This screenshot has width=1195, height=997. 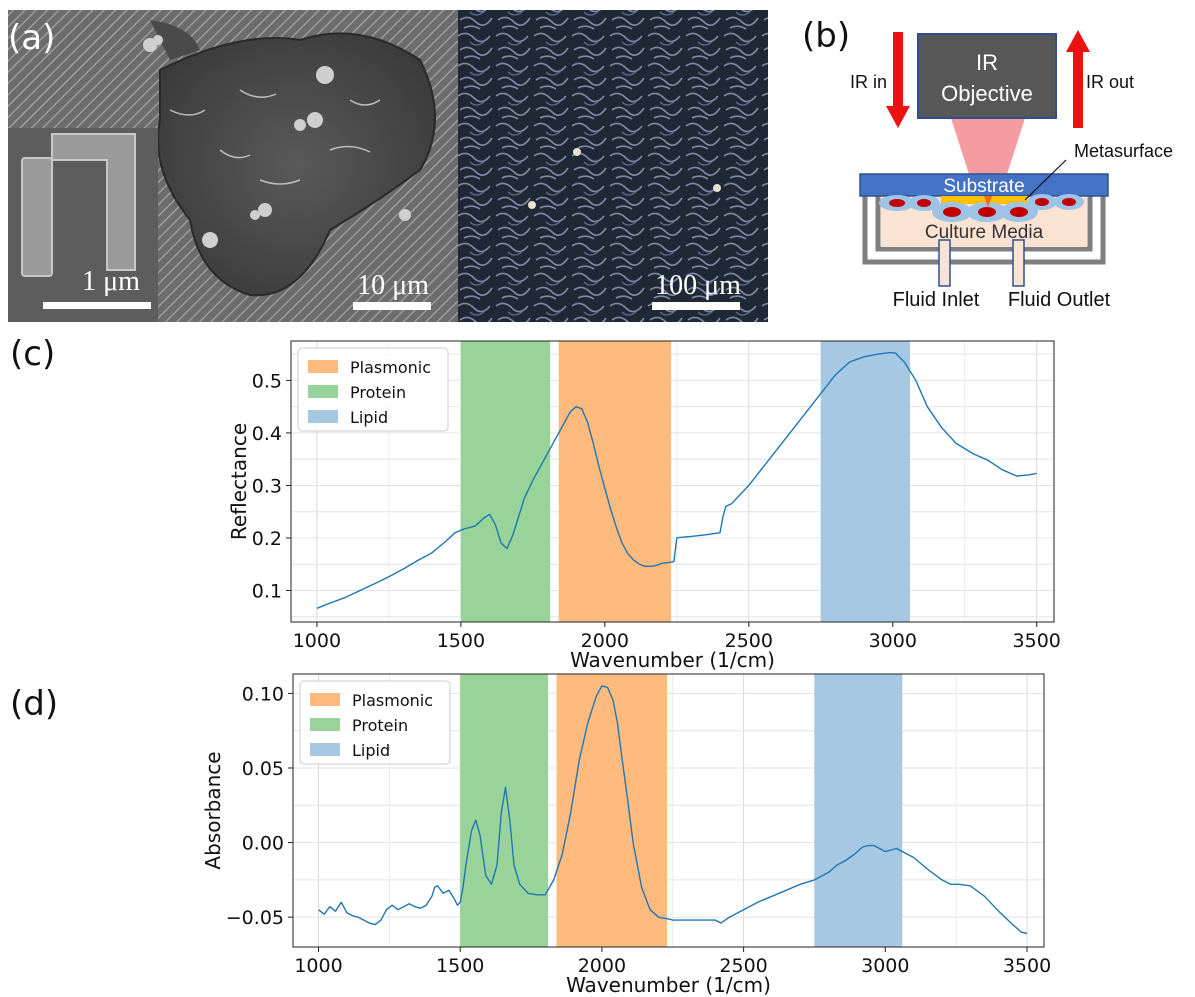 What do you see at coordinates (33, 354) in the screenshot?
I see `panel-label-c: (c)` at bounding box center [33, 354].